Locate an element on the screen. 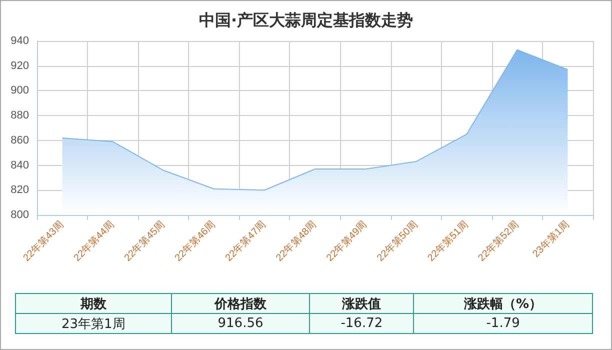 The width and height of the screenshot is (612, 350). text: 涨跌值 is located at coordinates (362, 304).